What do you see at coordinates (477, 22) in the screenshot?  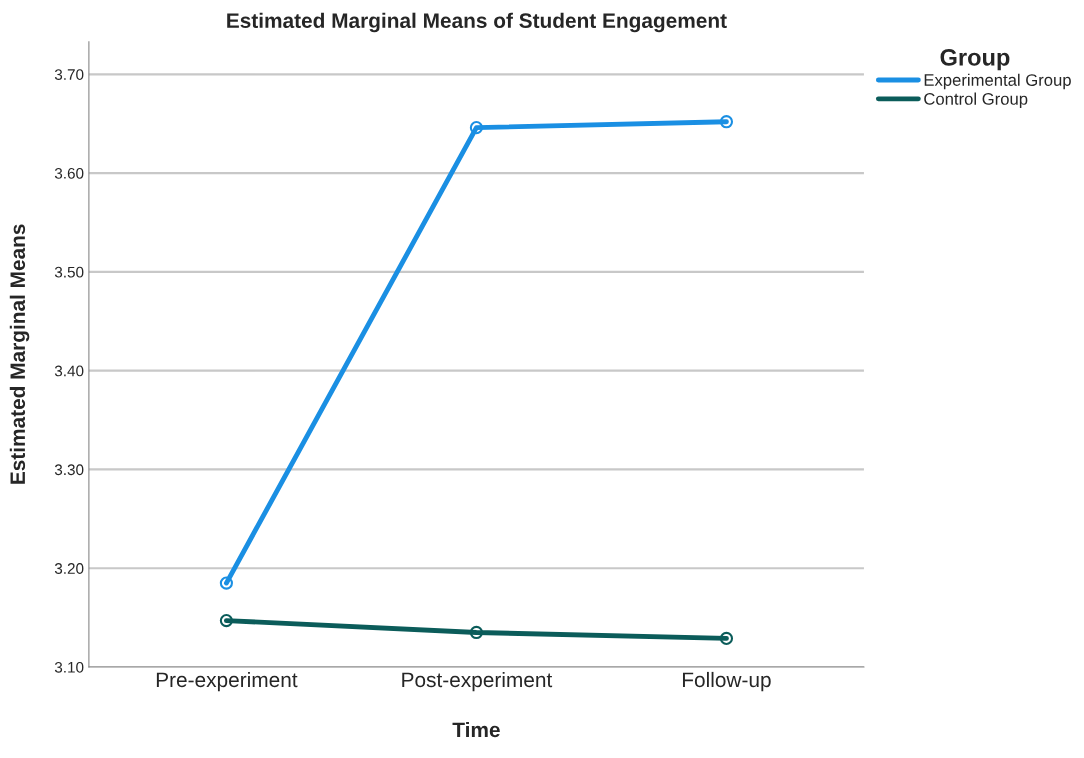 I see `chart-title: Estimated Marginal Means of Student Engagement` at bounding box center [477, 22].